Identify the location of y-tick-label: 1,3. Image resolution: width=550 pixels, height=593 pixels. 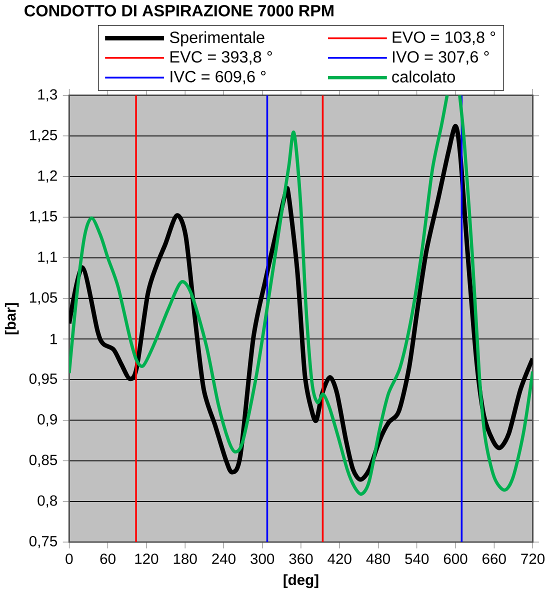
(48, 95).